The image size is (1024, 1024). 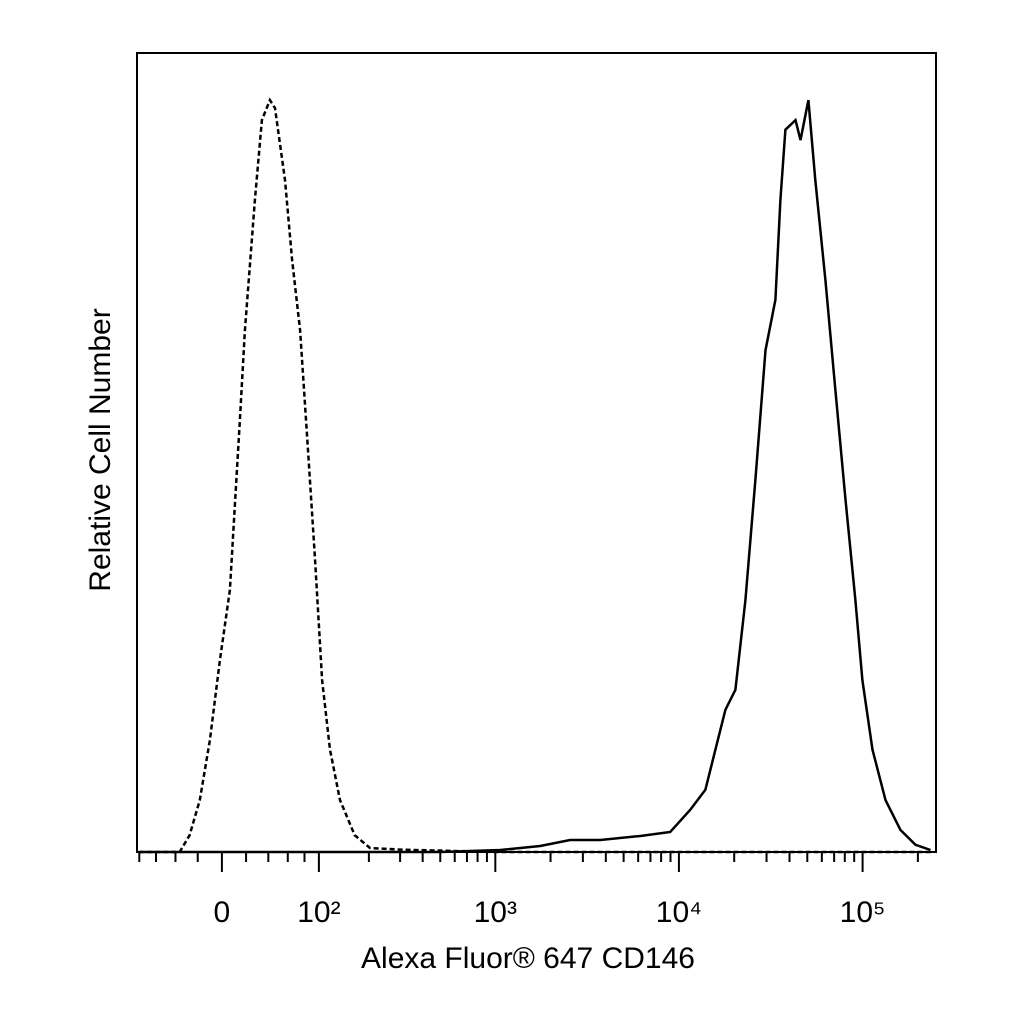 What do you see at coordinates (495, 912) in the screenshot?
I see `x-tick-label: 10³` at bounding box center [495, 912].